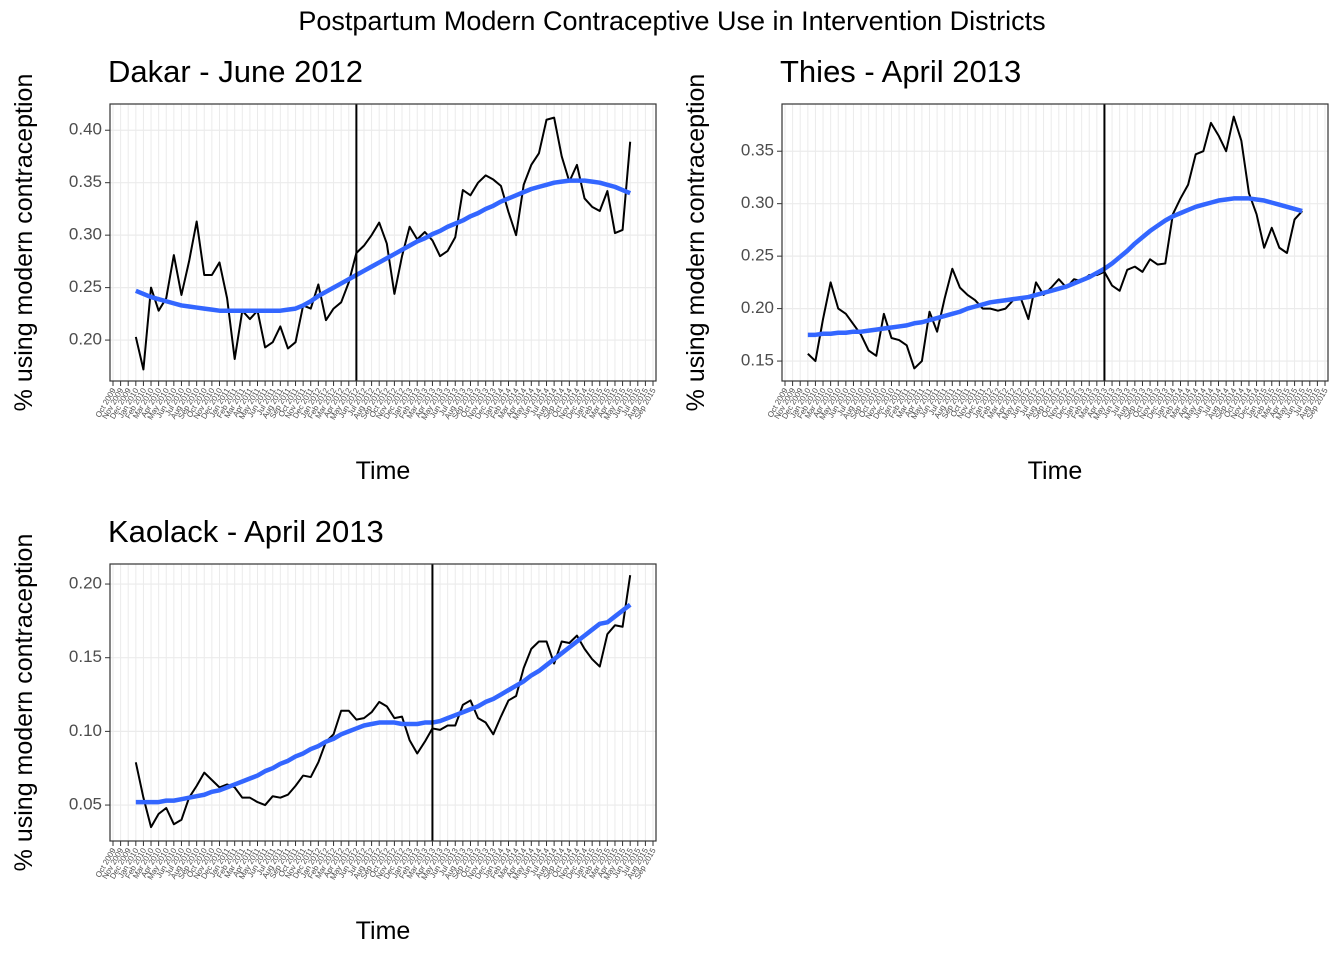 The height and width of the screenshot is (960, 1344). I want to click on y-tick-label: 0.10, so click(85, 730).